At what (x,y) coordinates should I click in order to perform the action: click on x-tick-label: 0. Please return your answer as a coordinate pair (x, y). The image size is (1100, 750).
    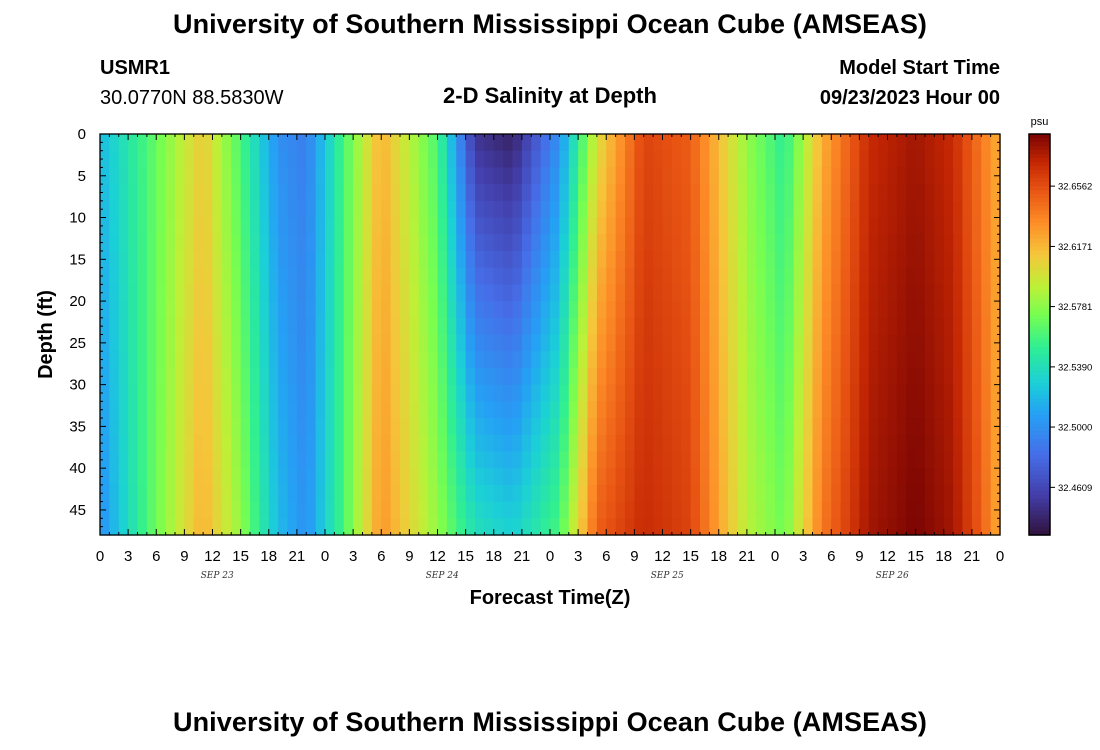
    Looking at the image, I should click on (775, 556).